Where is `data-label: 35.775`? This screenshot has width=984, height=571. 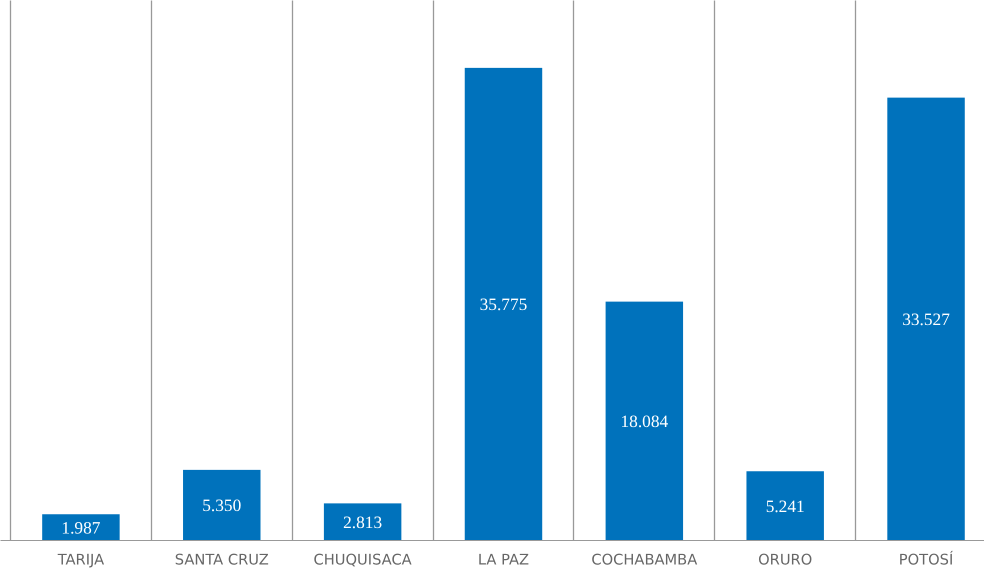
data-label: 35.775 is located at coordinates (504, 304).